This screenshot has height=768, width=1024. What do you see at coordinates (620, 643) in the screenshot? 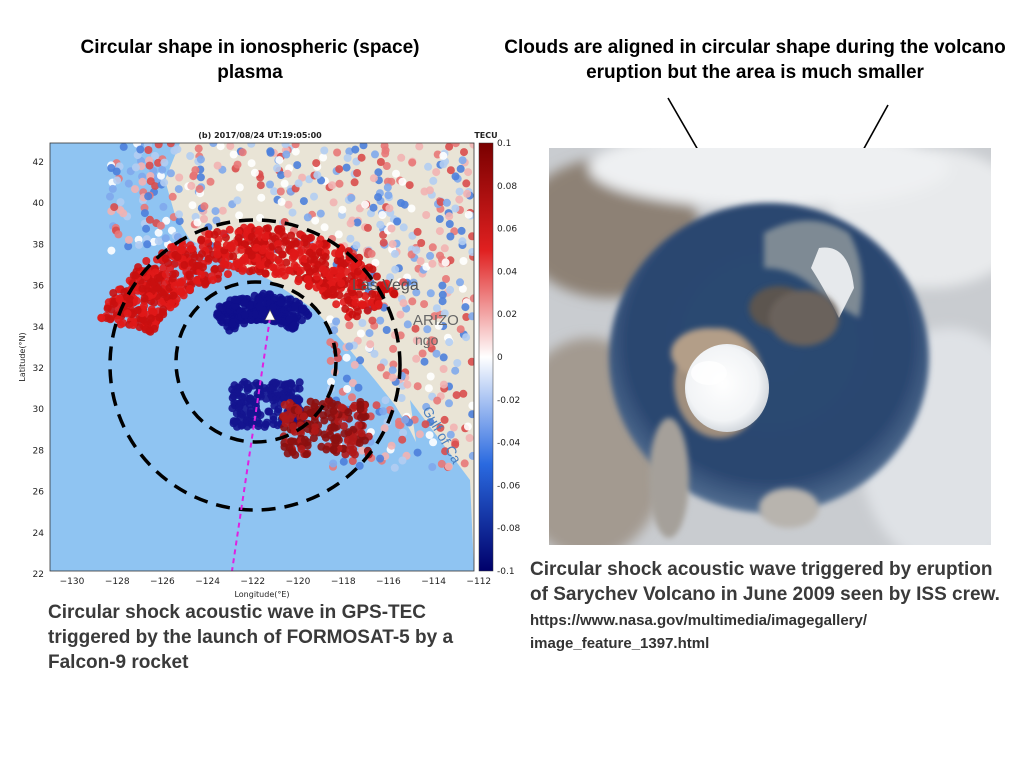
I see `source-url-line-2: image_feature_1397.html` at bounding box center [620, 643].